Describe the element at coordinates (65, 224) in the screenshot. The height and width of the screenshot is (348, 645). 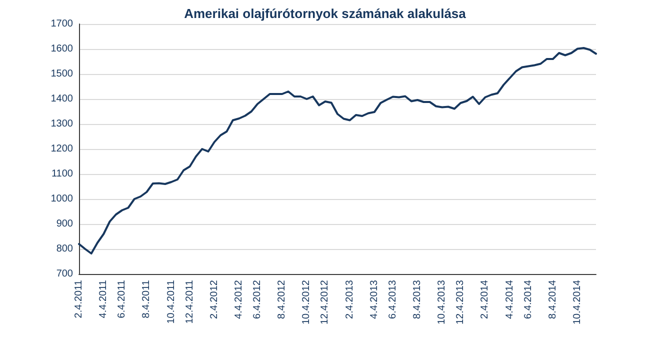
I see `y-tick-label: 900` at that location.